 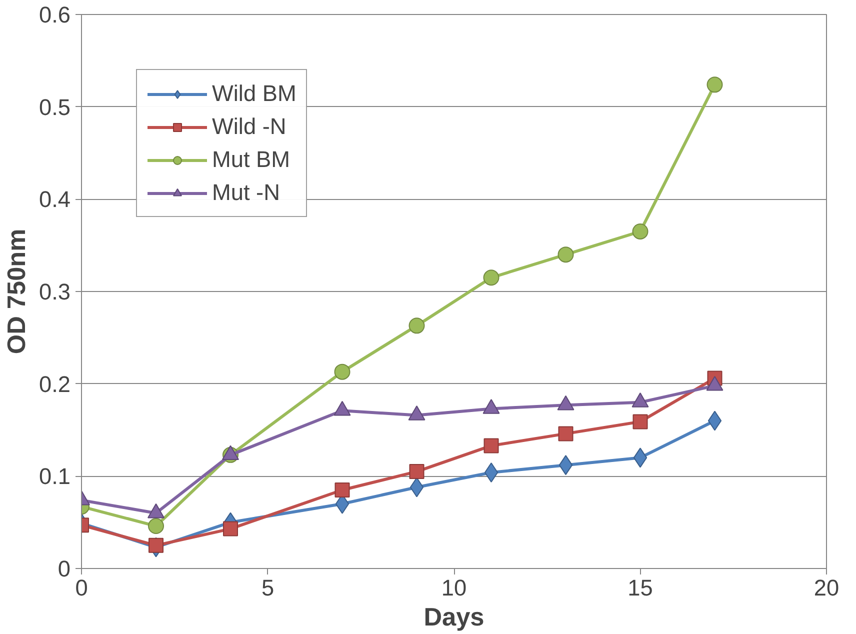 I want to click on y-tick-label: 0.3, so click(x=55, y=291).